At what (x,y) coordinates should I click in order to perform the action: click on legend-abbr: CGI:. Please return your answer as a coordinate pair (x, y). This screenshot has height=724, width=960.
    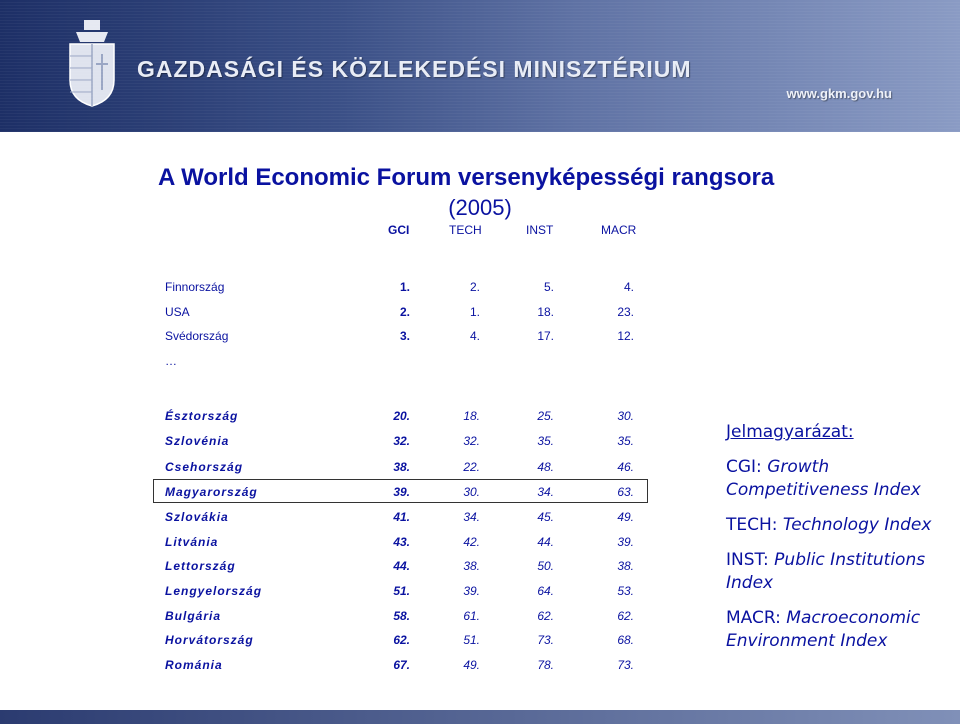
    Looking at the image, I should click on (744, 467).